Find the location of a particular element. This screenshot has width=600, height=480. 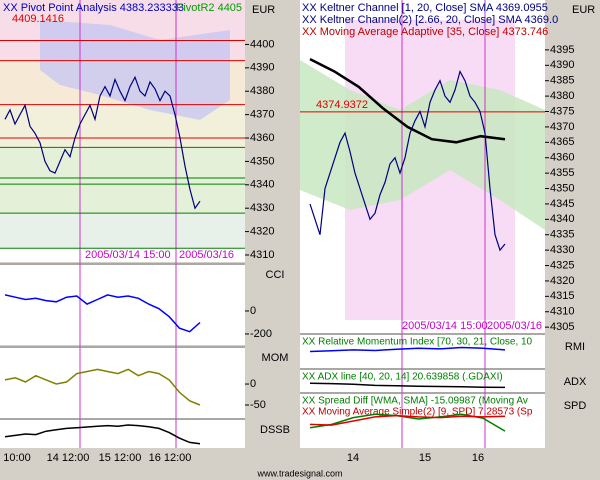

pivot-label: PivotR2 4405 is located at coordinates (209, 8).